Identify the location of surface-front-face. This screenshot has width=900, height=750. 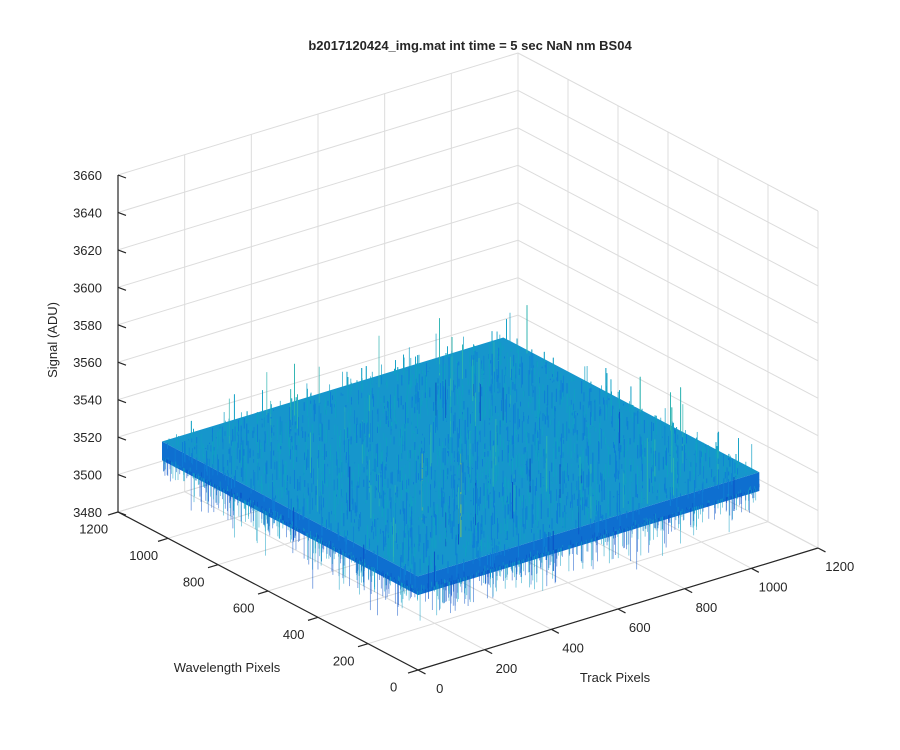
(461, 518).